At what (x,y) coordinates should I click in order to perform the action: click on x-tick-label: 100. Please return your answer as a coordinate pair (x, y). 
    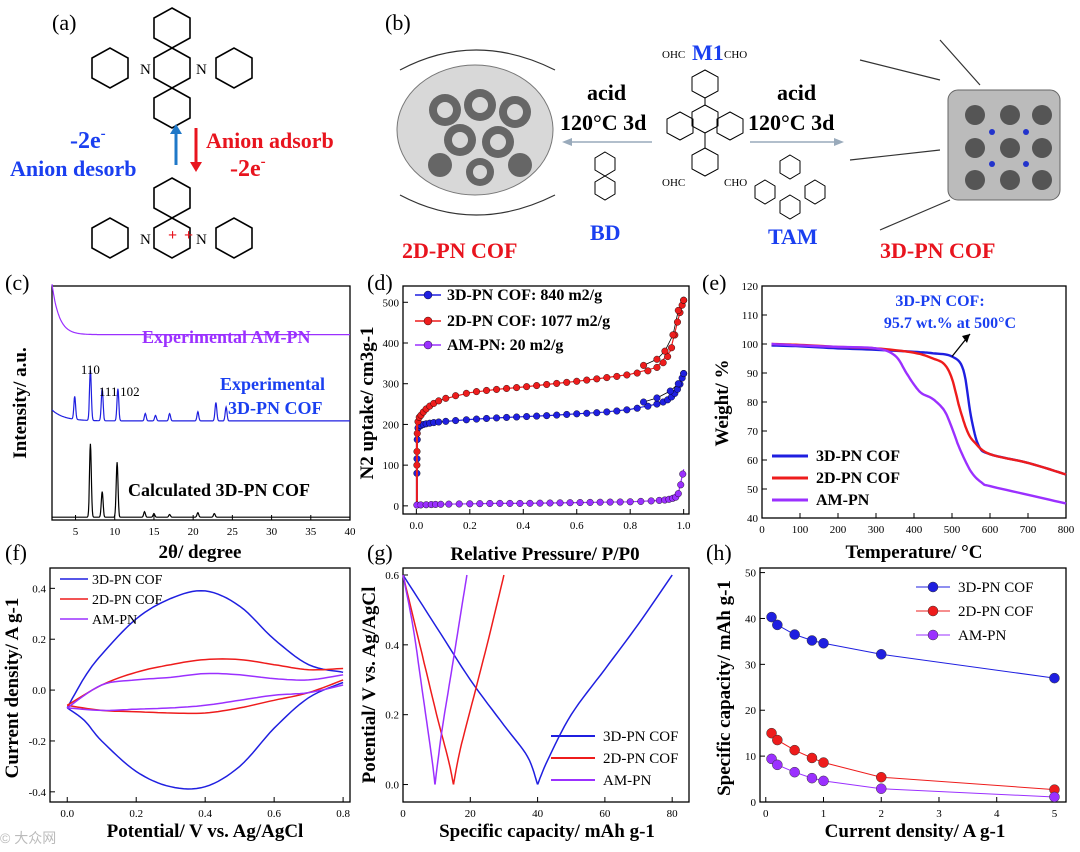
    Looking at the image, I should click on (800, 530).